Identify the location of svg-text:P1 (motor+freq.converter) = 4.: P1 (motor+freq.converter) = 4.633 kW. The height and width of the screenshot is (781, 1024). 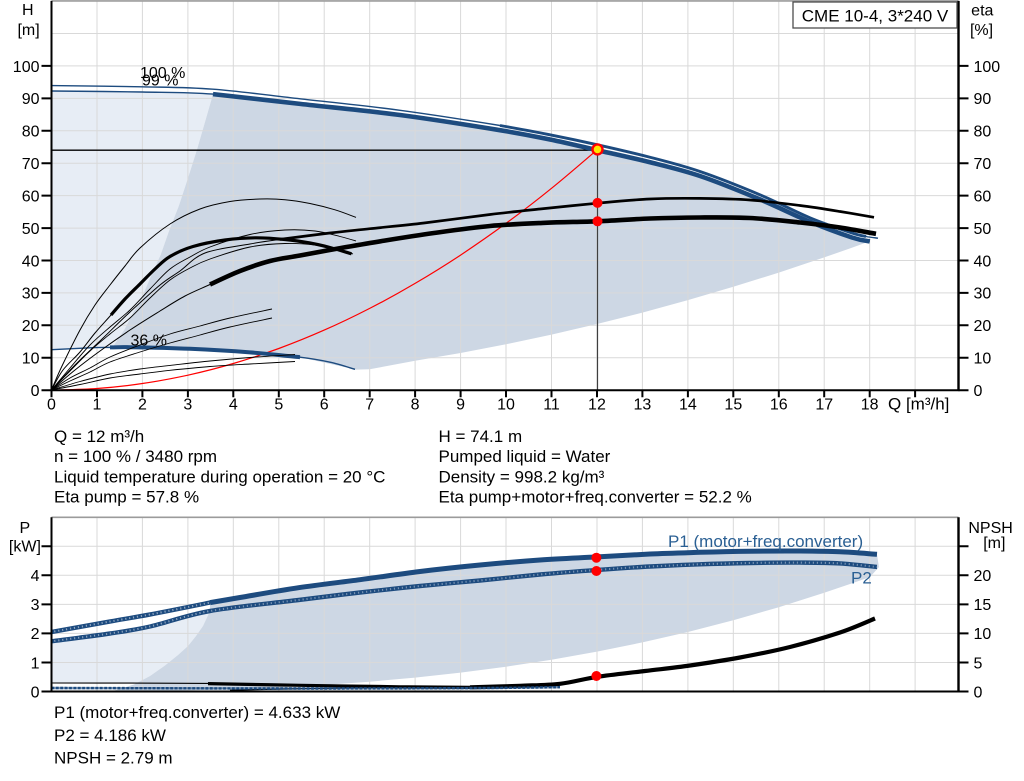
(197, 712).